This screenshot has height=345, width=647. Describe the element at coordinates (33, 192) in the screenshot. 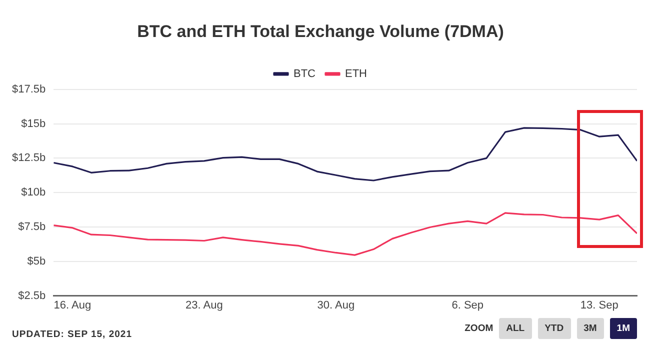

I see `y-tick-label: $10b` at that location.